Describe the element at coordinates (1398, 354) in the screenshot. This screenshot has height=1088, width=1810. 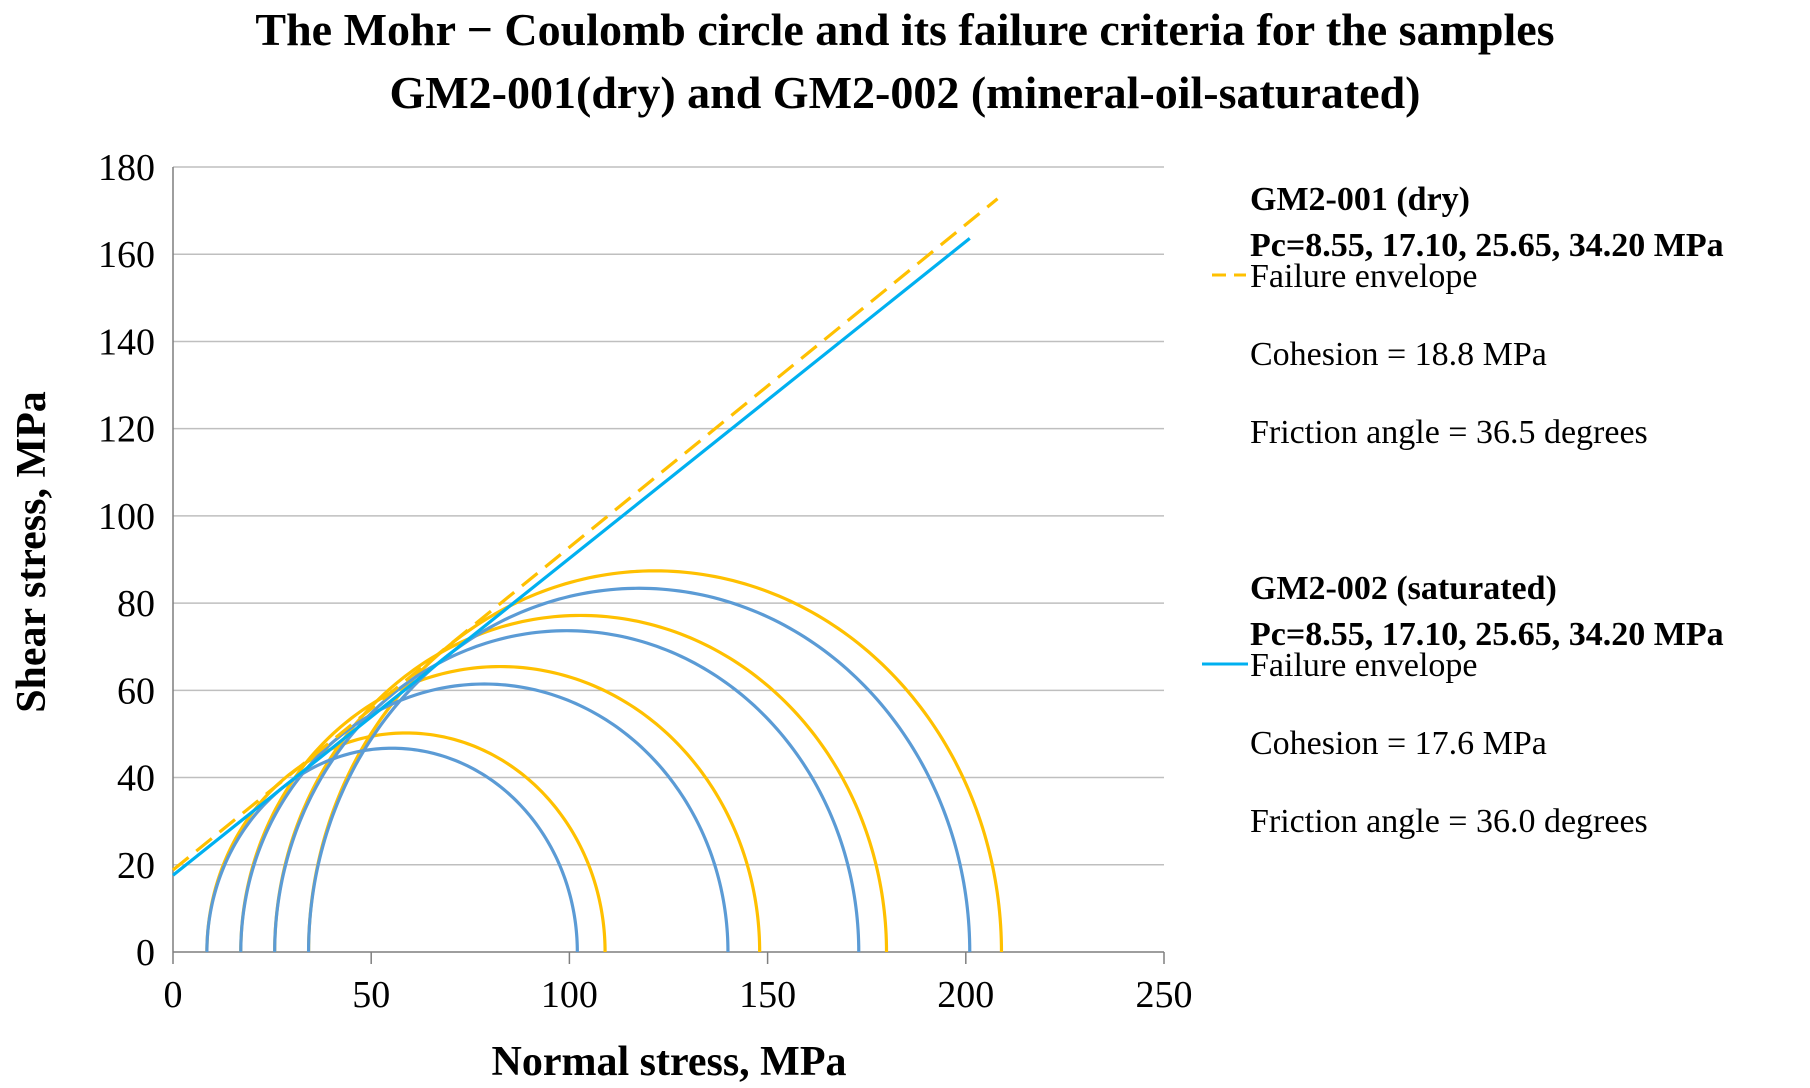
I see `legend-dry-cohesion: Cohesion = 18.8 MPa` at that location.